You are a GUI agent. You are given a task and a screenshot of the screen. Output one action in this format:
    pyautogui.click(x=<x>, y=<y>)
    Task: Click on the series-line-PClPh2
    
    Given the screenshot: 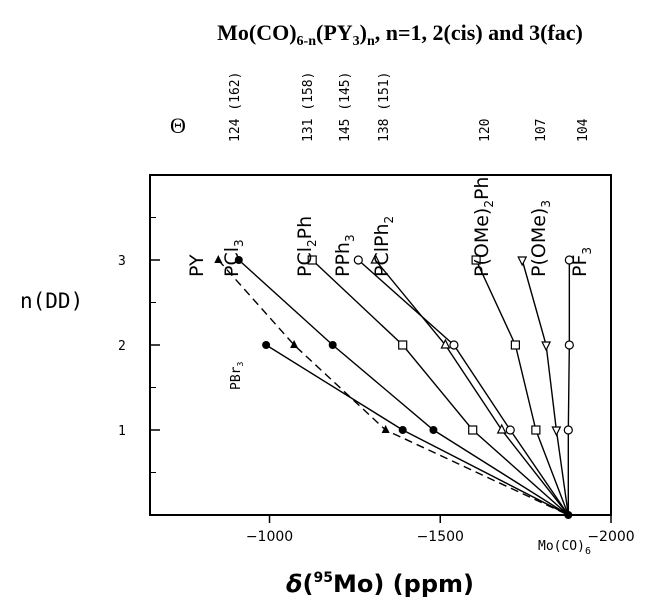 What is the action you would take?
    pyautogui.click(x=471, y=387)
    